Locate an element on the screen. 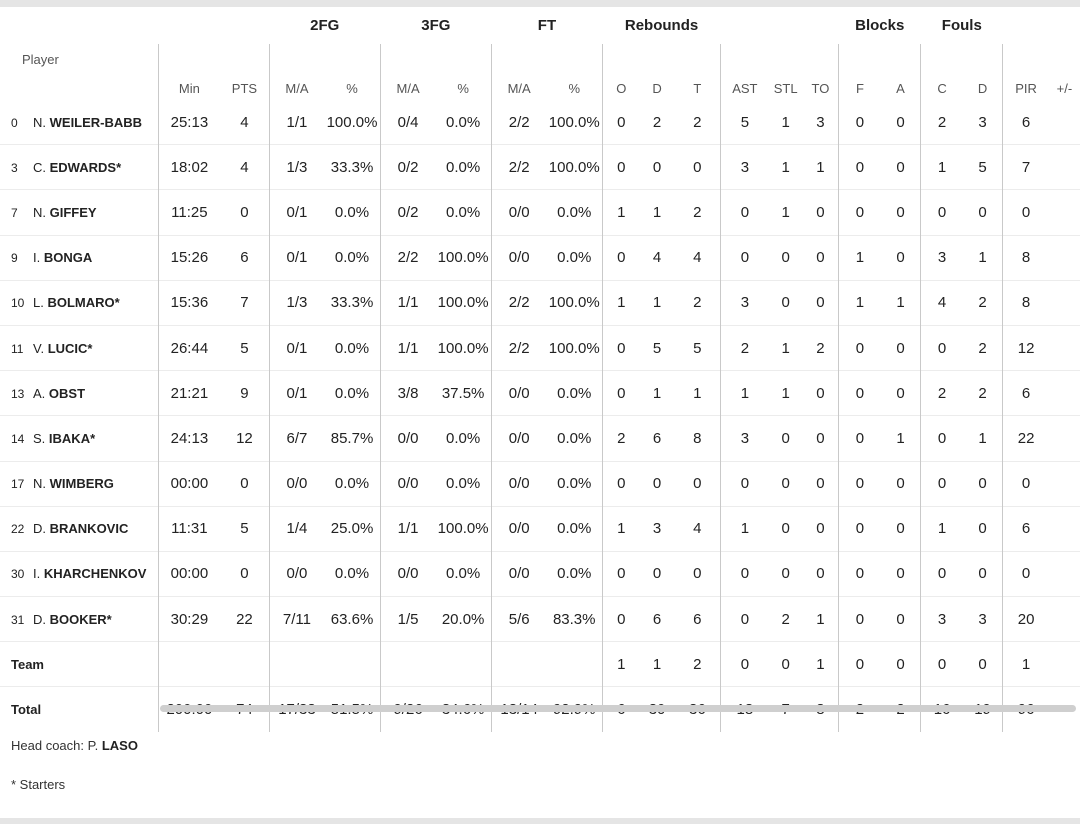  stat-pts is located at coordinates (245, 664).